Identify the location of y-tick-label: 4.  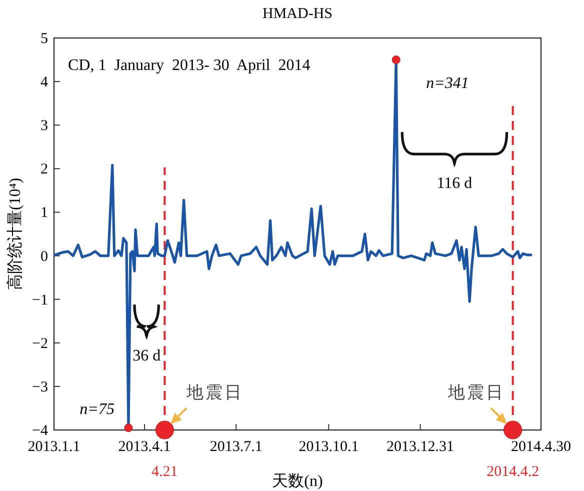
(44, 82).